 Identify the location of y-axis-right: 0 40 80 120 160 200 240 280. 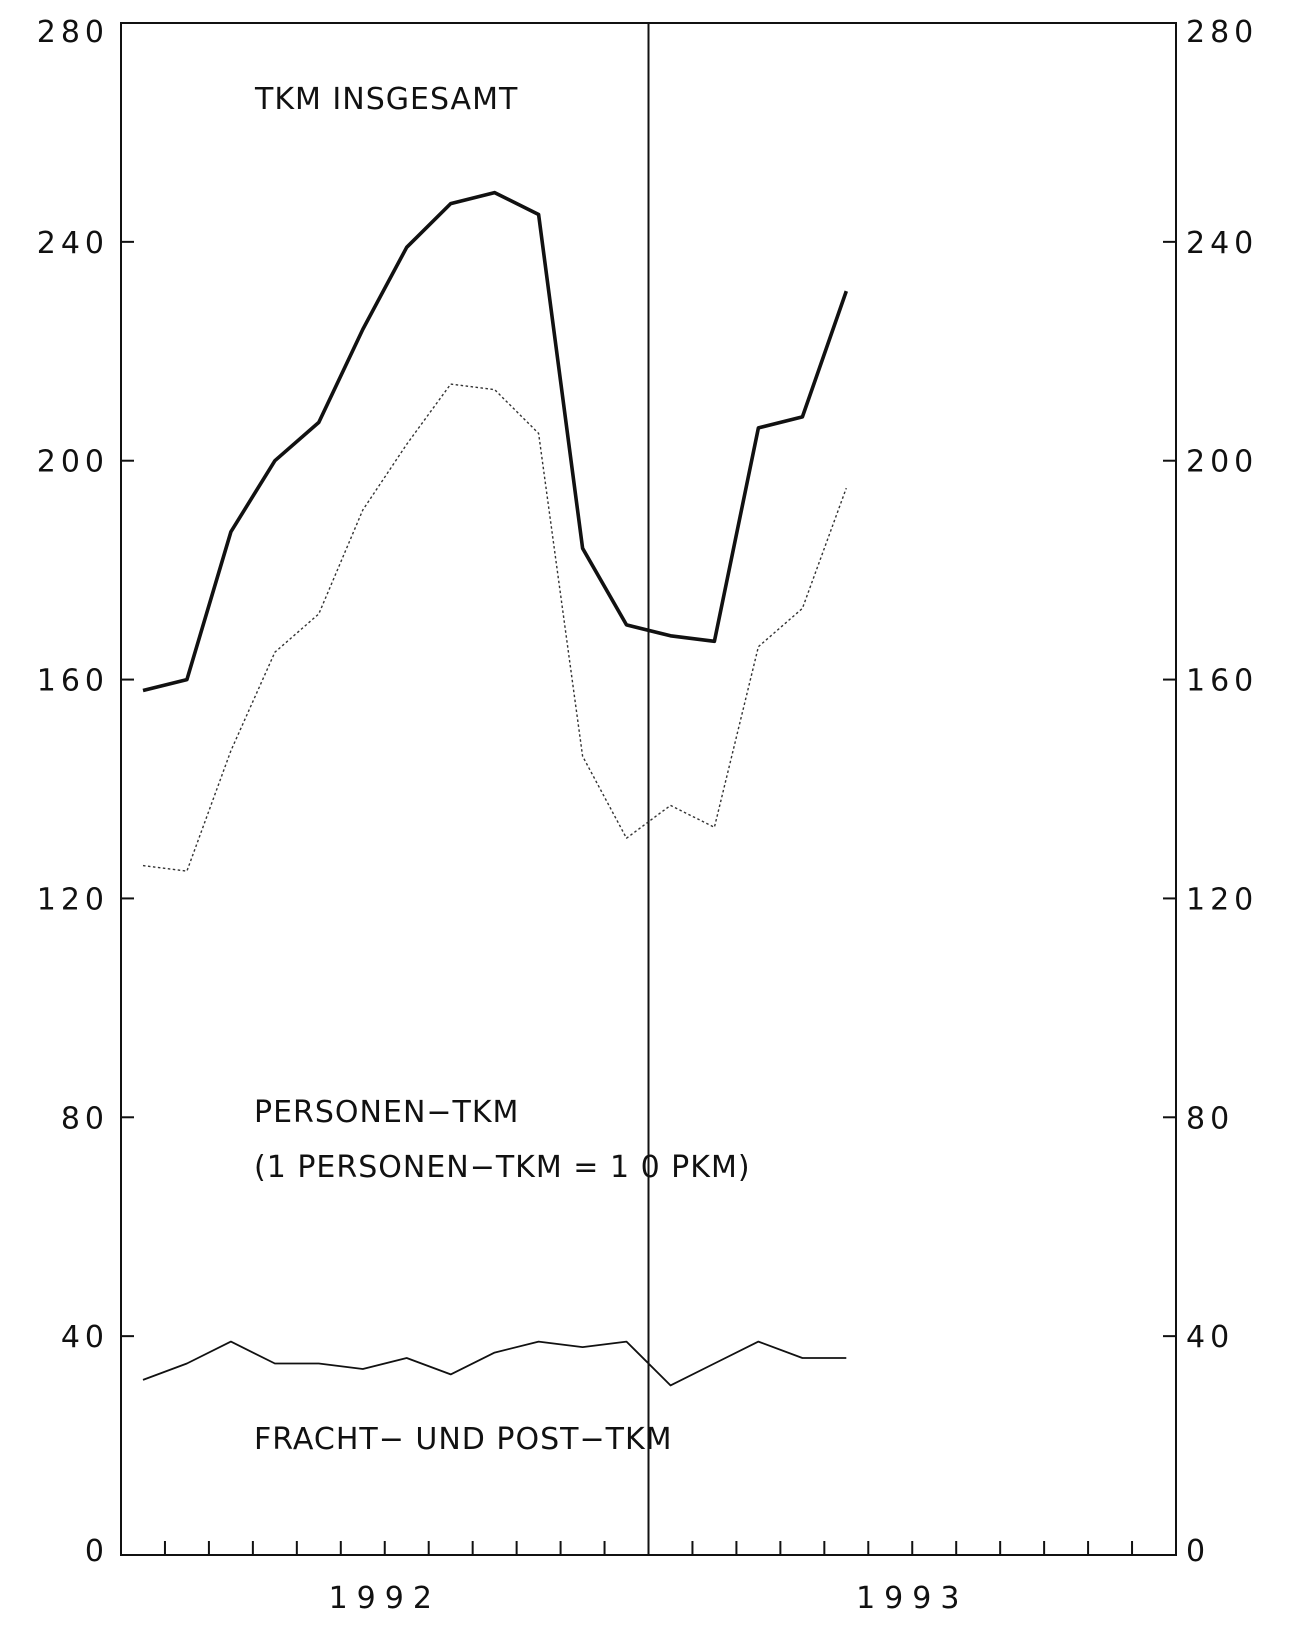
(1210, 792).